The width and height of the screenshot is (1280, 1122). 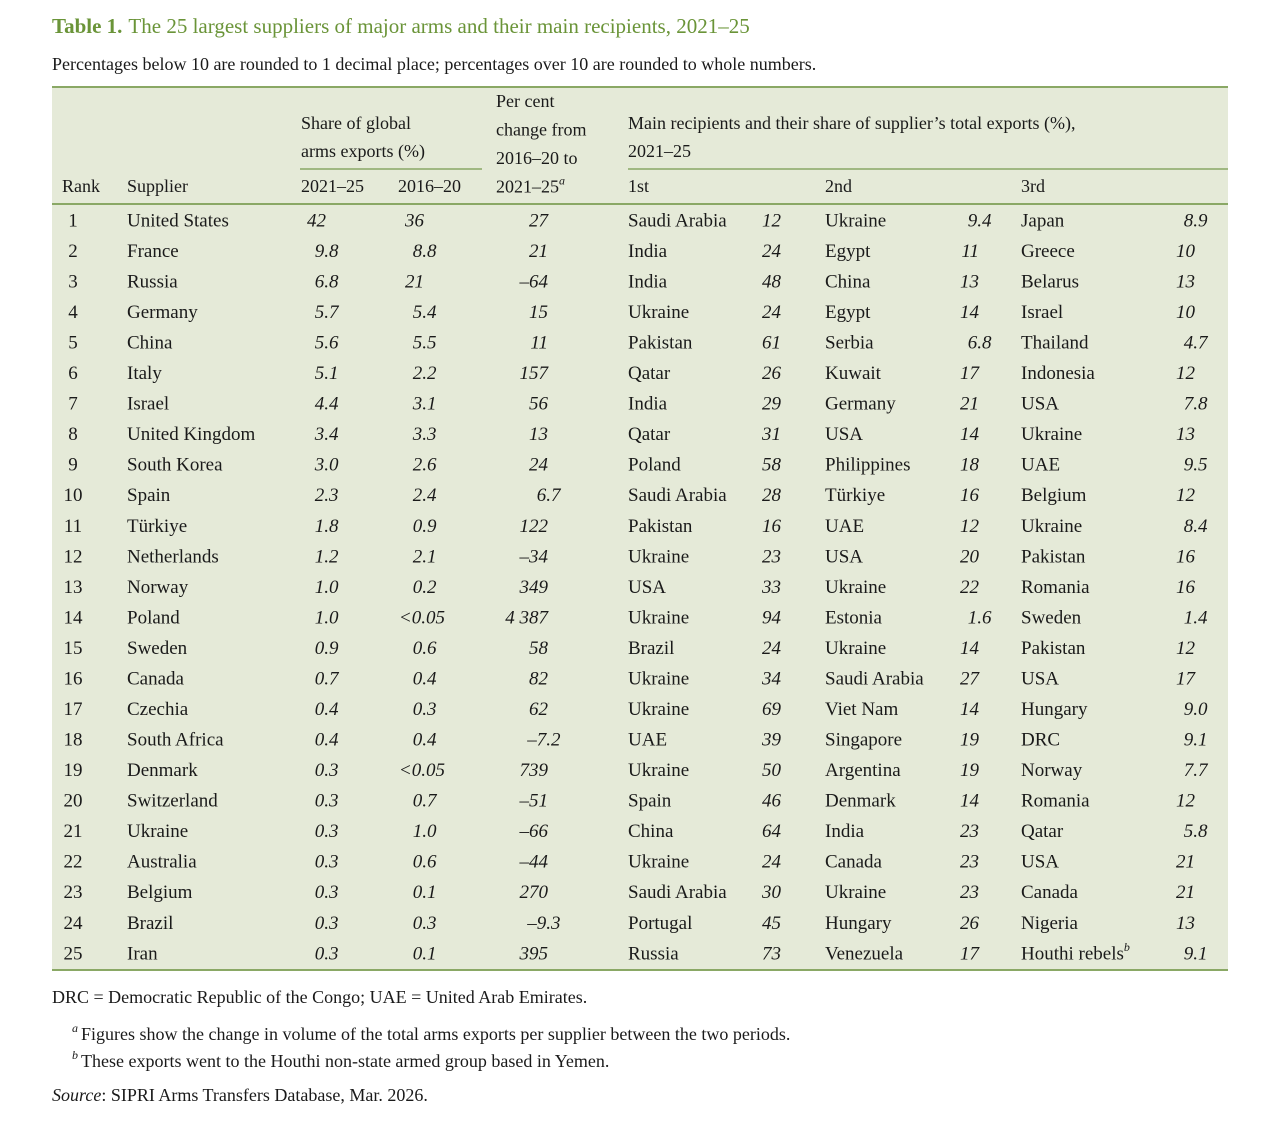 What do you see at coordinates (75, 1028) in the screenshot?
I see `footnote-marker: a` at bounding box center [75, 1028].